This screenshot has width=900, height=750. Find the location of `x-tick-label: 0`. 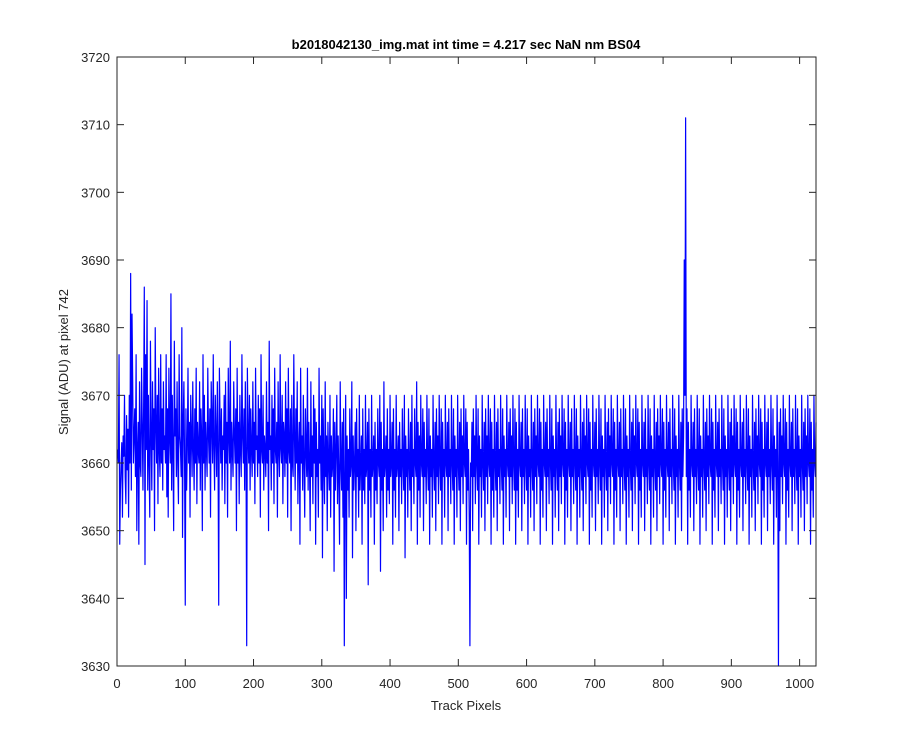

x-tick-label: 0 is located at coordinates (116, 683).